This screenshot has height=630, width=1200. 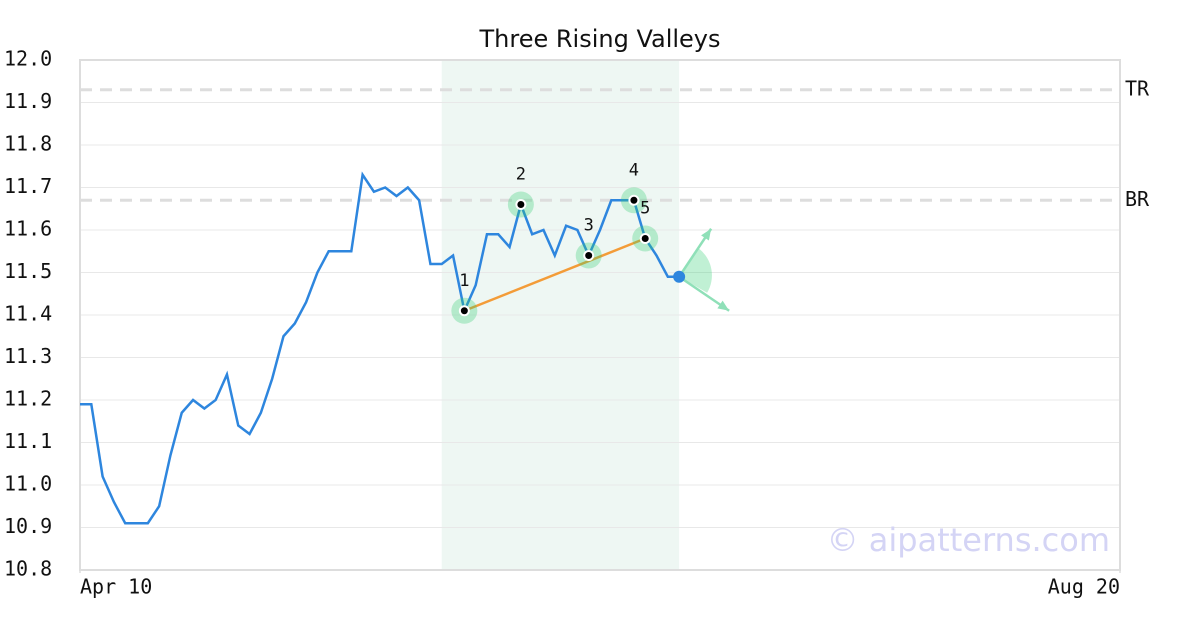 What do you see at coordinates (28, 484) in the screenshot?
I see `y-tick-label: 11.0` at bounding box center [28, 484].